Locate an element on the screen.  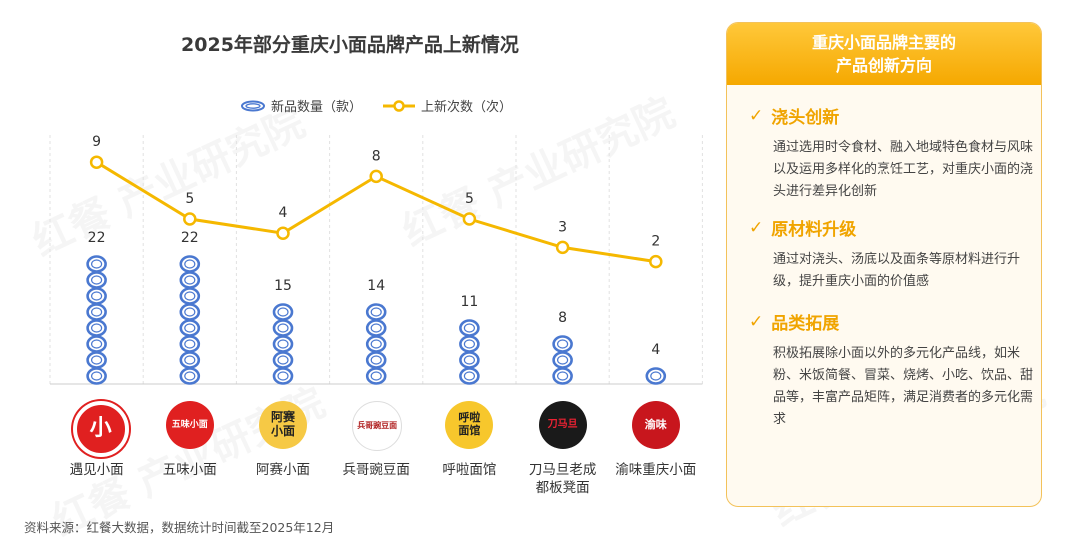
section-title: 浇头创新 is located at coordinates (805, 118).